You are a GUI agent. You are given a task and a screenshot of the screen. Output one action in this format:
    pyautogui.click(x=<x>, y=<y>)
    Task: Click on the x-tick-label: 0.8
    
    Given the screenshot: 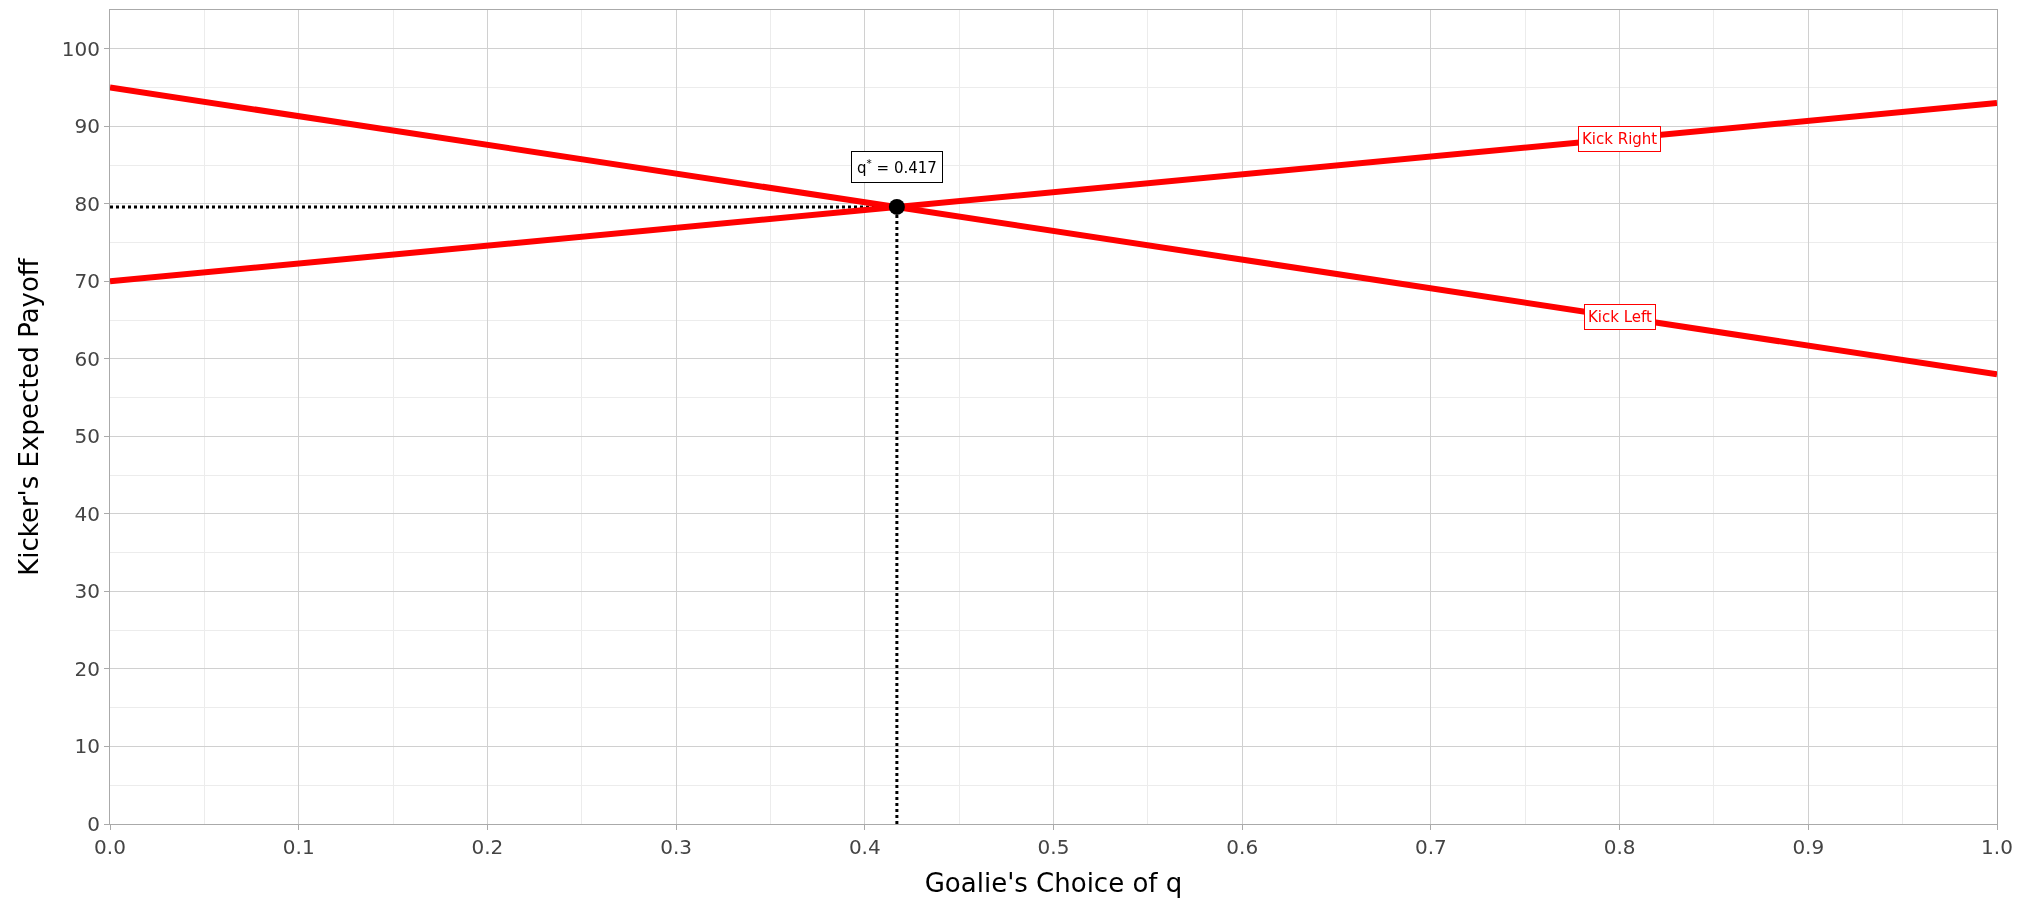 What is the action you would take?
    pyautogui.click(x=1619, y=847)
    